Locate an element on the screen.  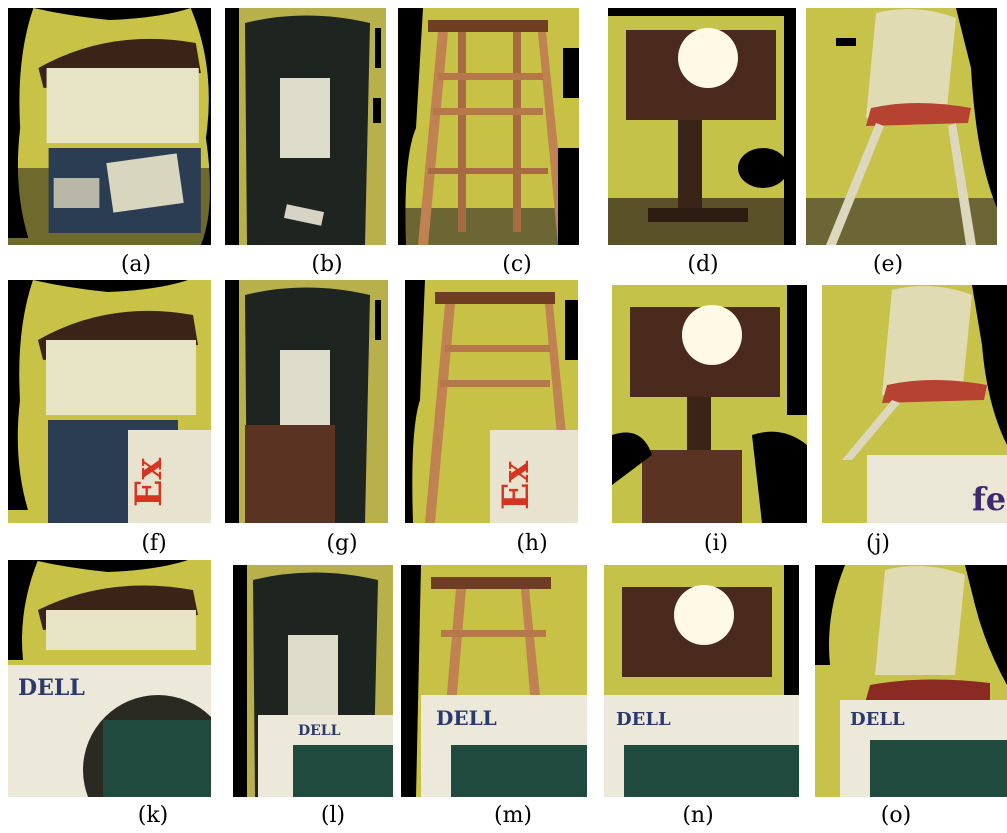
panel-o-caption: (o) is located at coordinates (896, 815).